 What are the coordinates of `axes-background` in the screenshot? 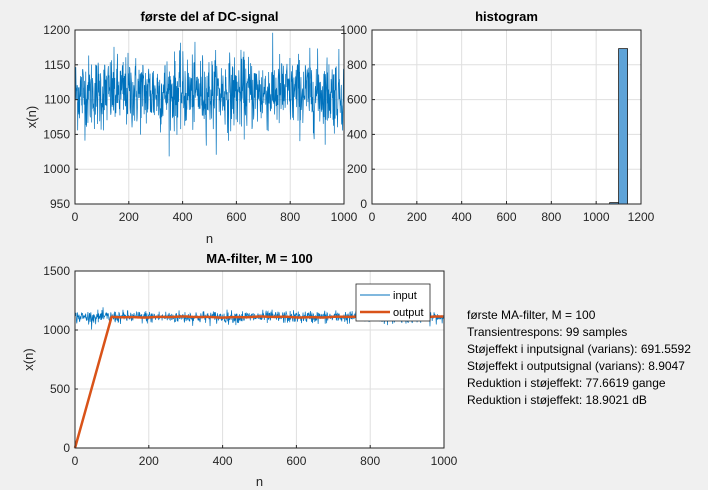 It's located at (209, 117).